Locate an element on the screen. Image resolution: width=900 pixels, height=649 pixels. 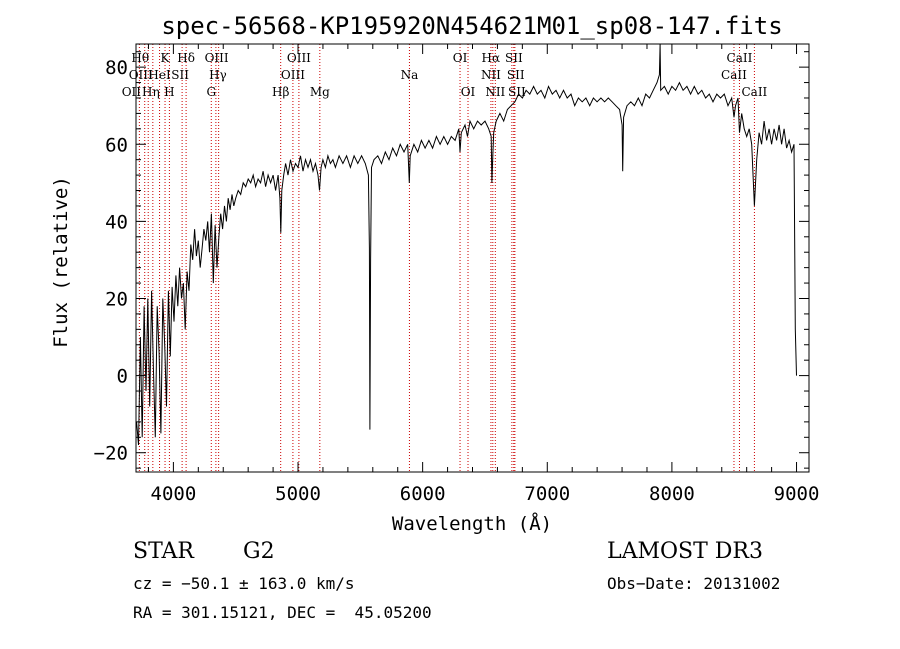
x-tick-label: 4000 is located at coordinates (174, 494).